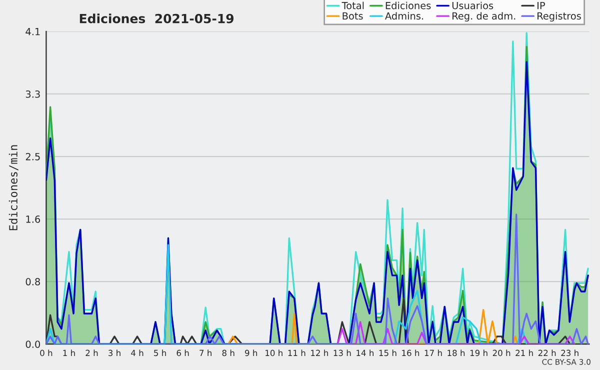 The height and width of the screenshot is (370, 600). Describe the element at coordinates (473, 6) in the screenshot. I see `legend-label: Usuarios` at that location.